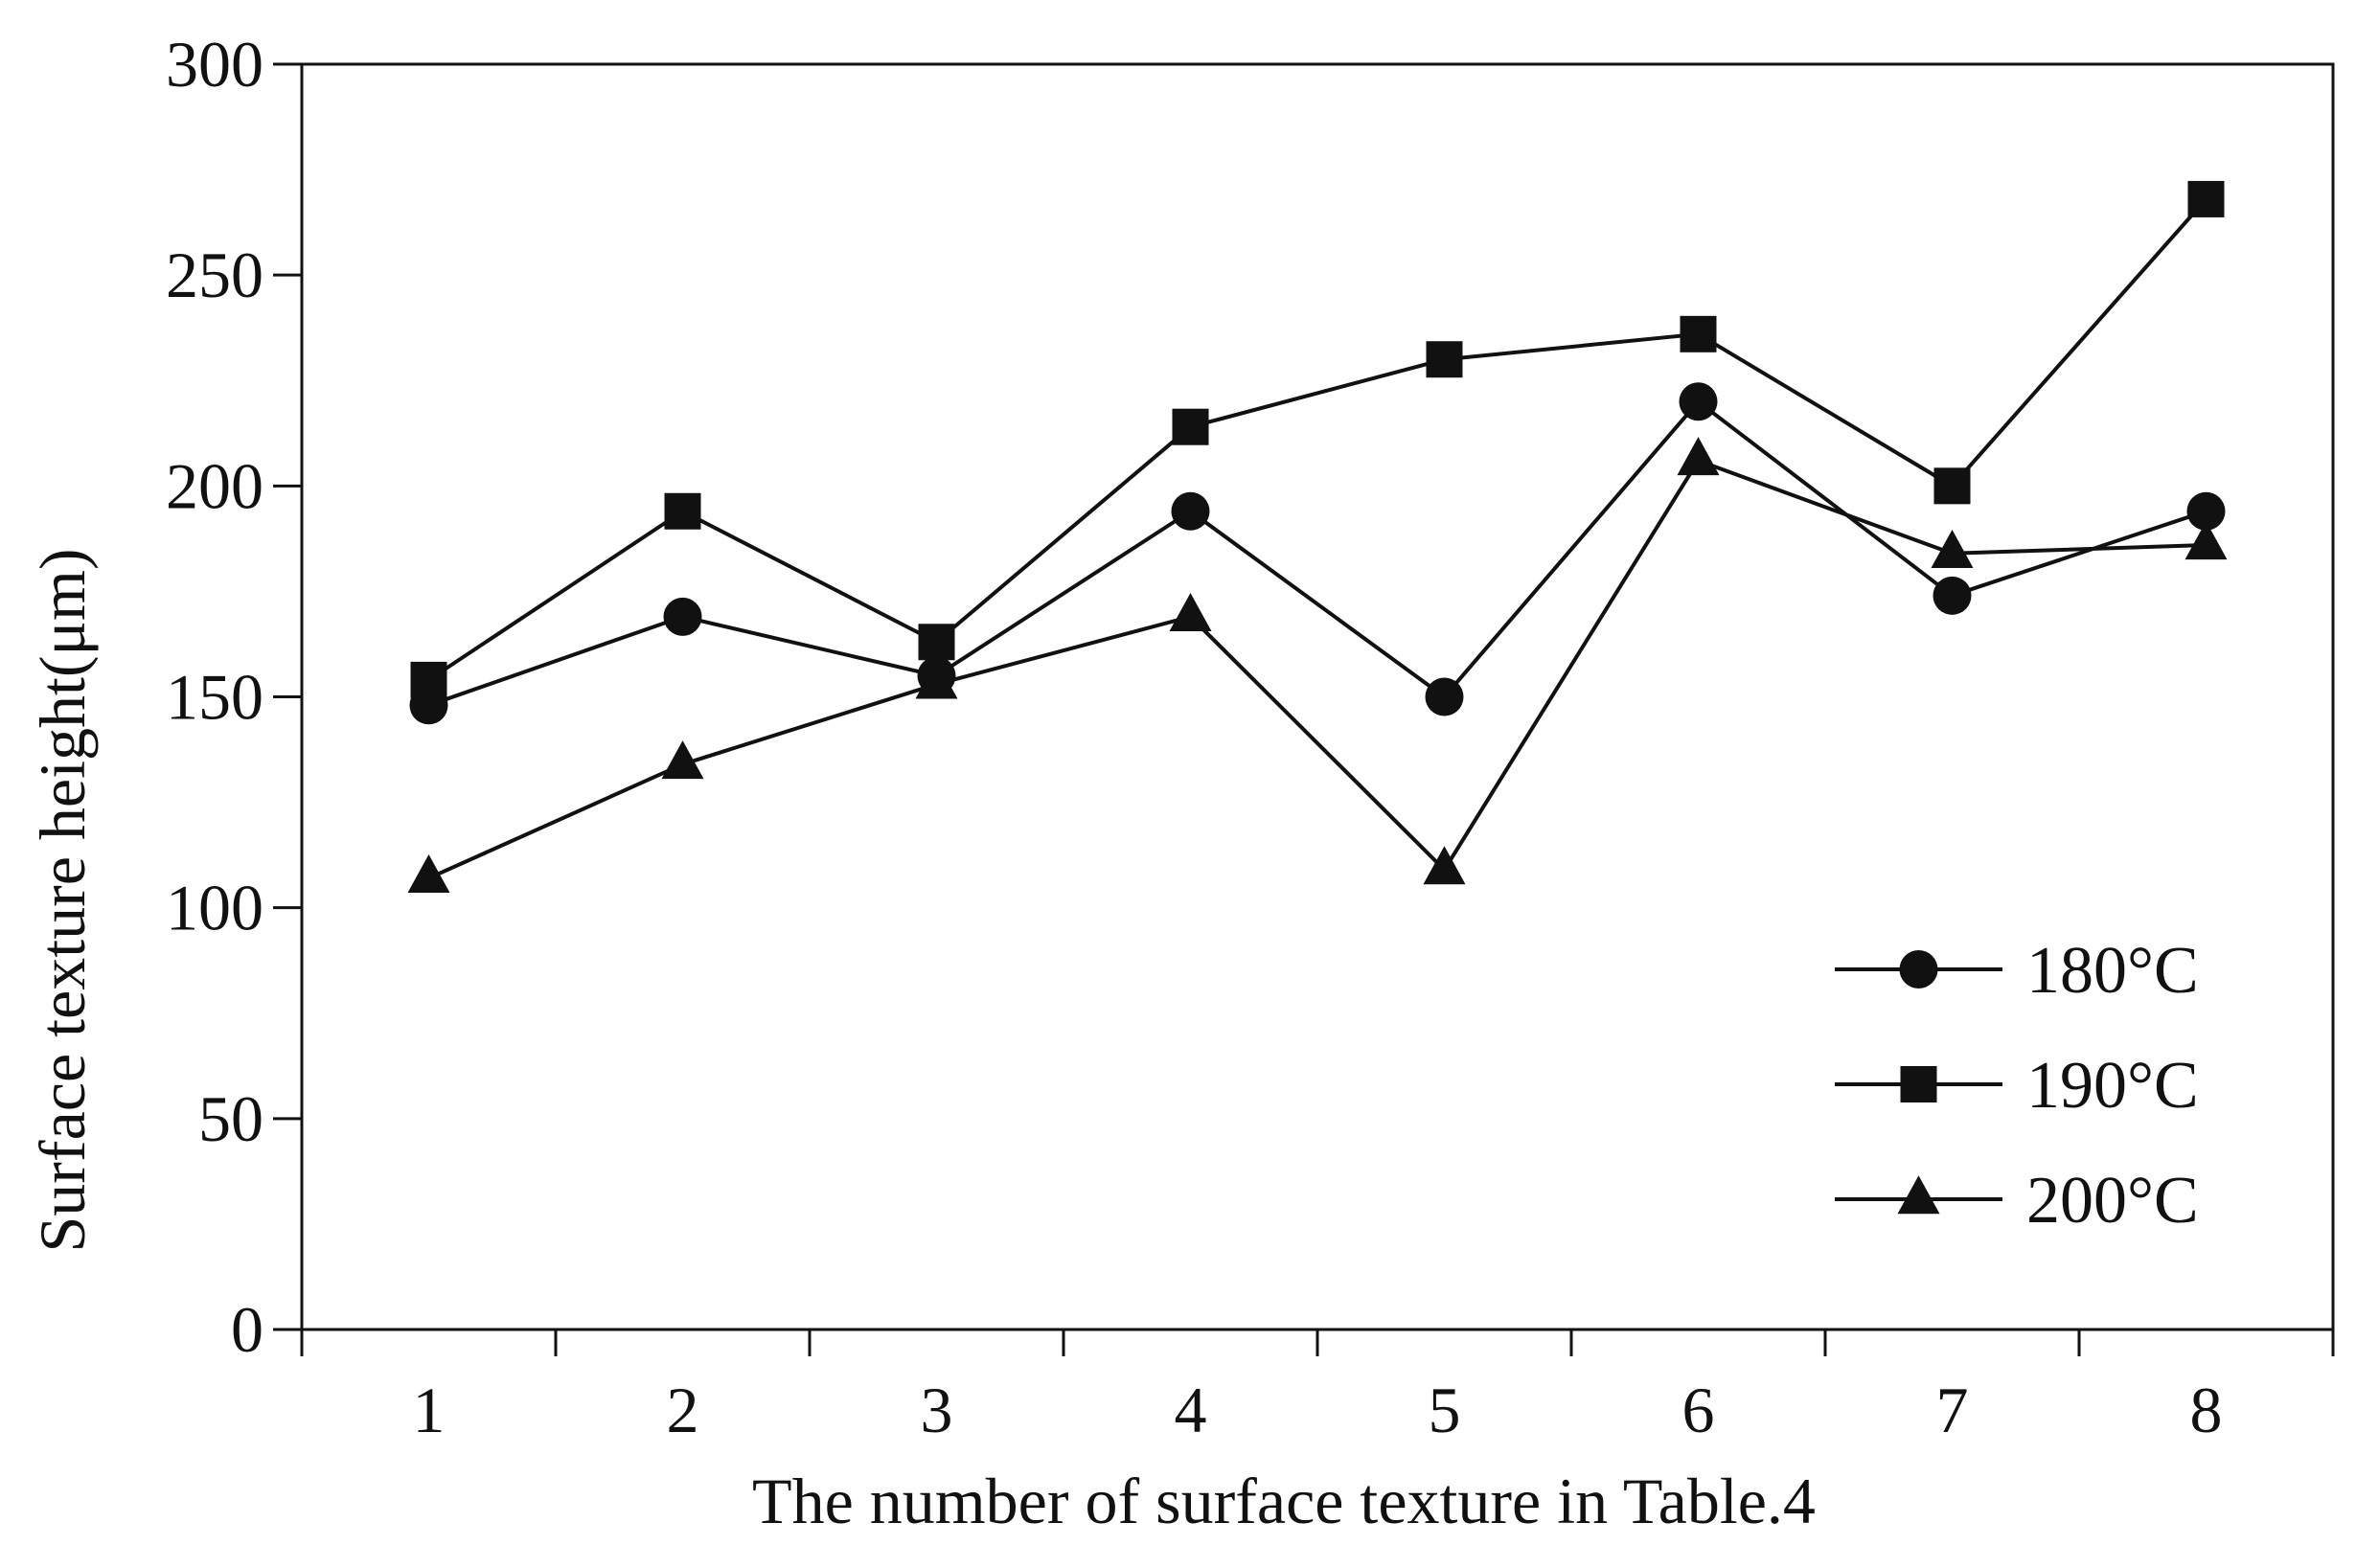 Image resolution: width=2356 pixels, height=1568 pixels. I want to click on x-axis-title: The number of surface texture in Table.4, so click(1284, 1501).